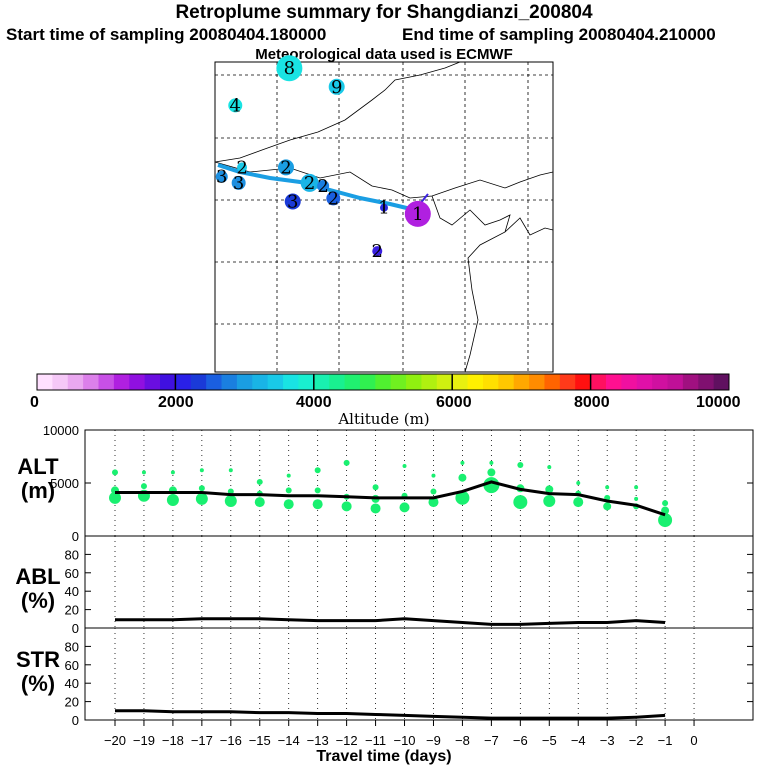  I want to click on colorbar-tick-4000: 4000, so click(314, 402).